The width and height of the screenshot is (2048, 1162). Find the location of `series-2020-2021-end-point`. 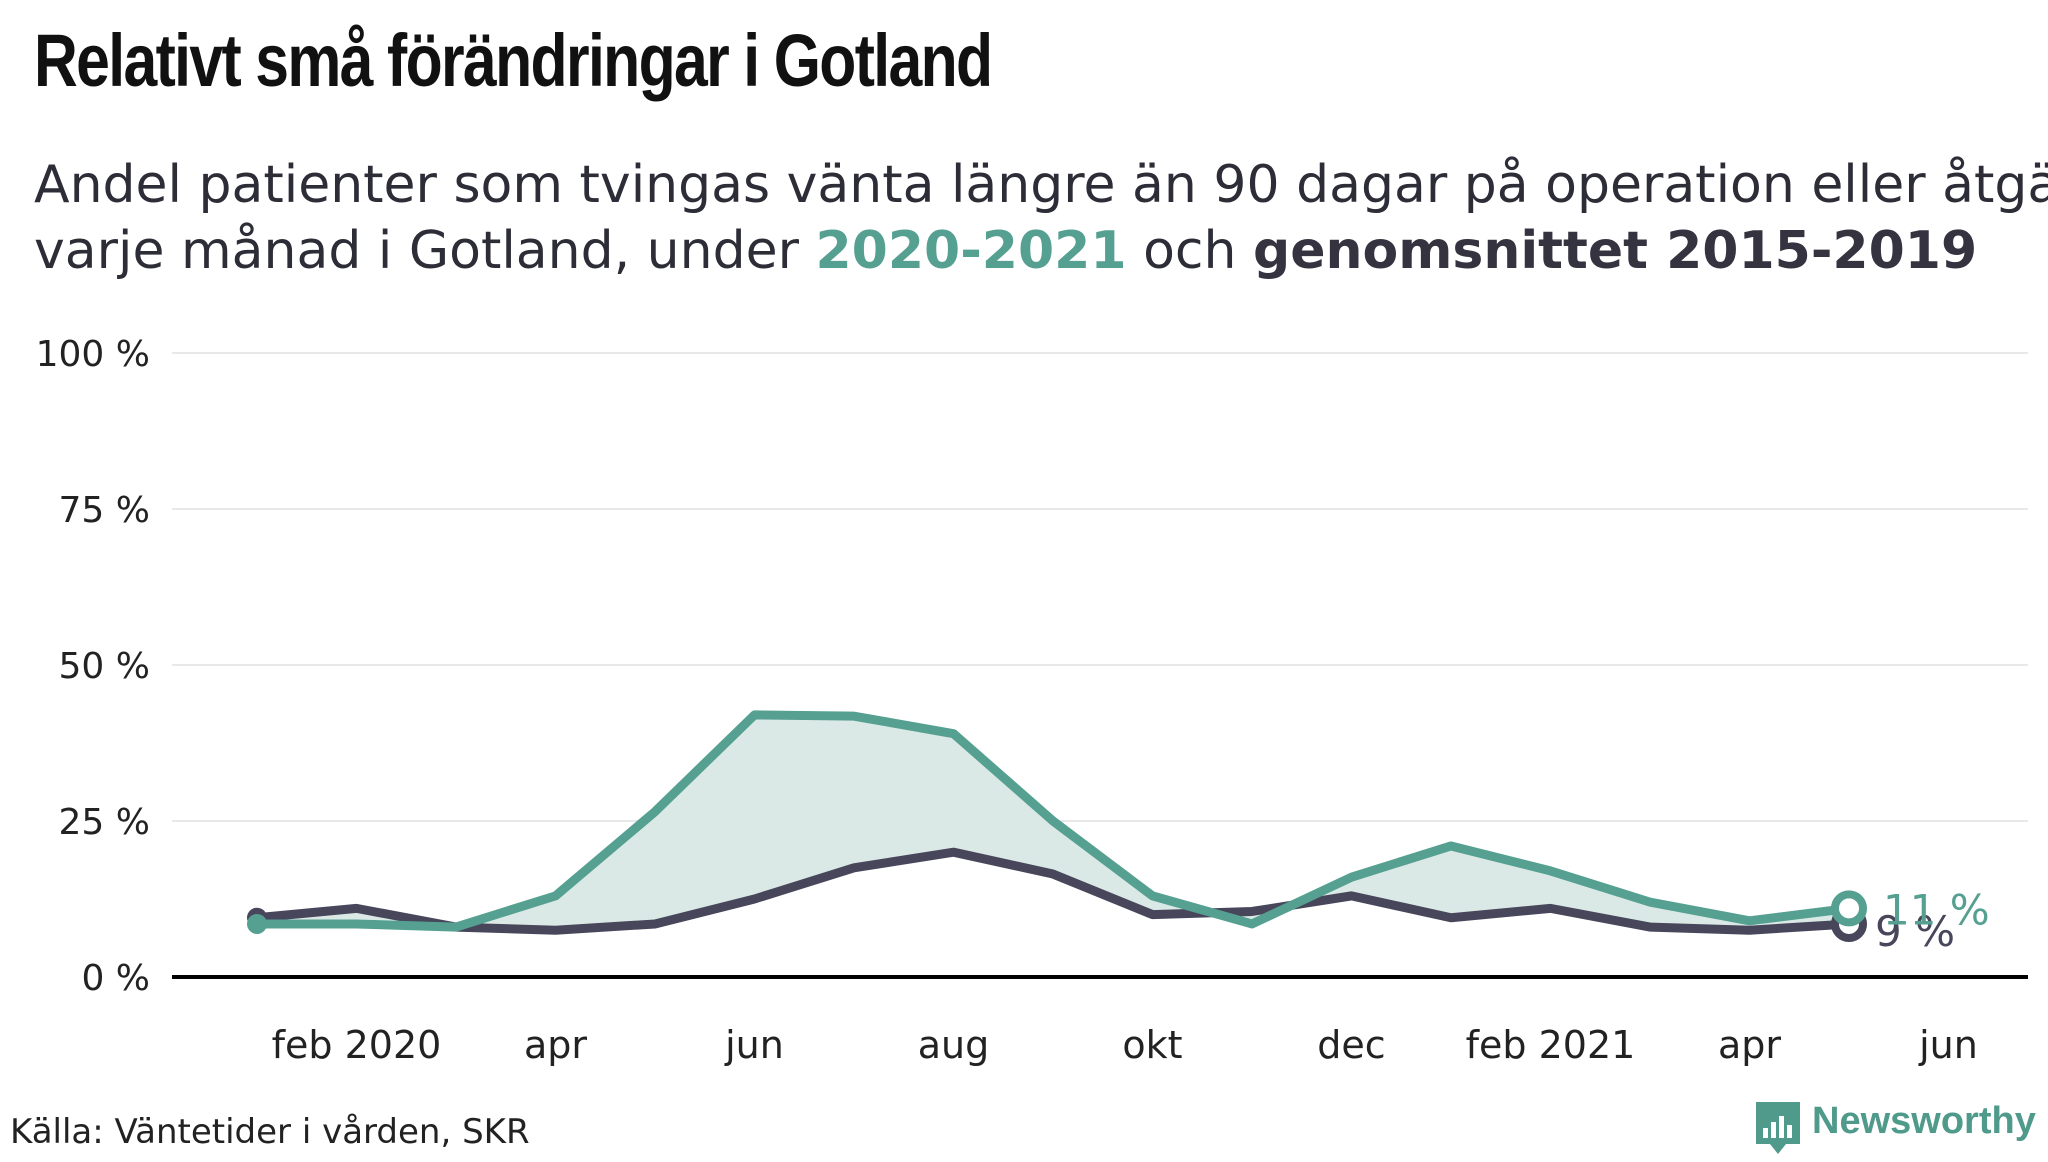

series-2020-2021-end-point is located at coordinates (1849, 908).